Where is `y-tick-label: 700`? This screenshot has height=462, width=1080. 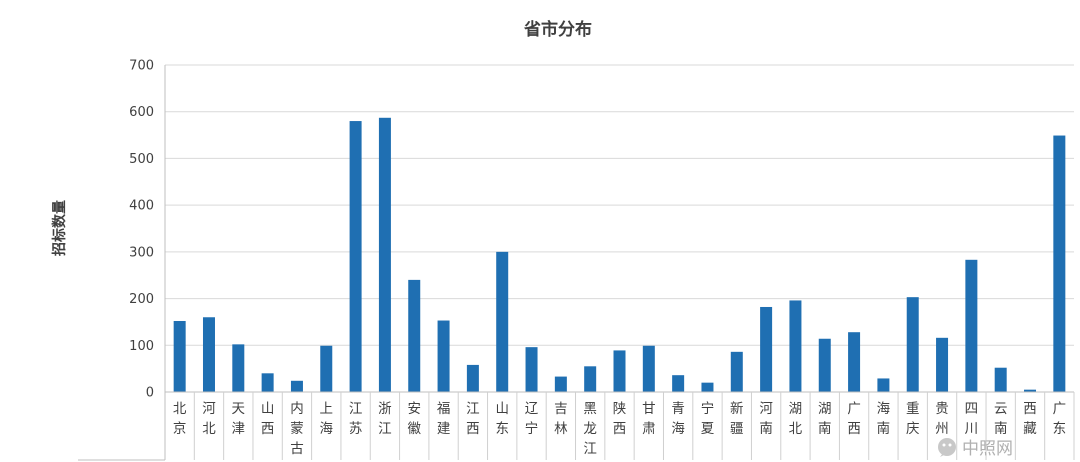
y-tick-label: 700 is located at coordinates (141, 66).